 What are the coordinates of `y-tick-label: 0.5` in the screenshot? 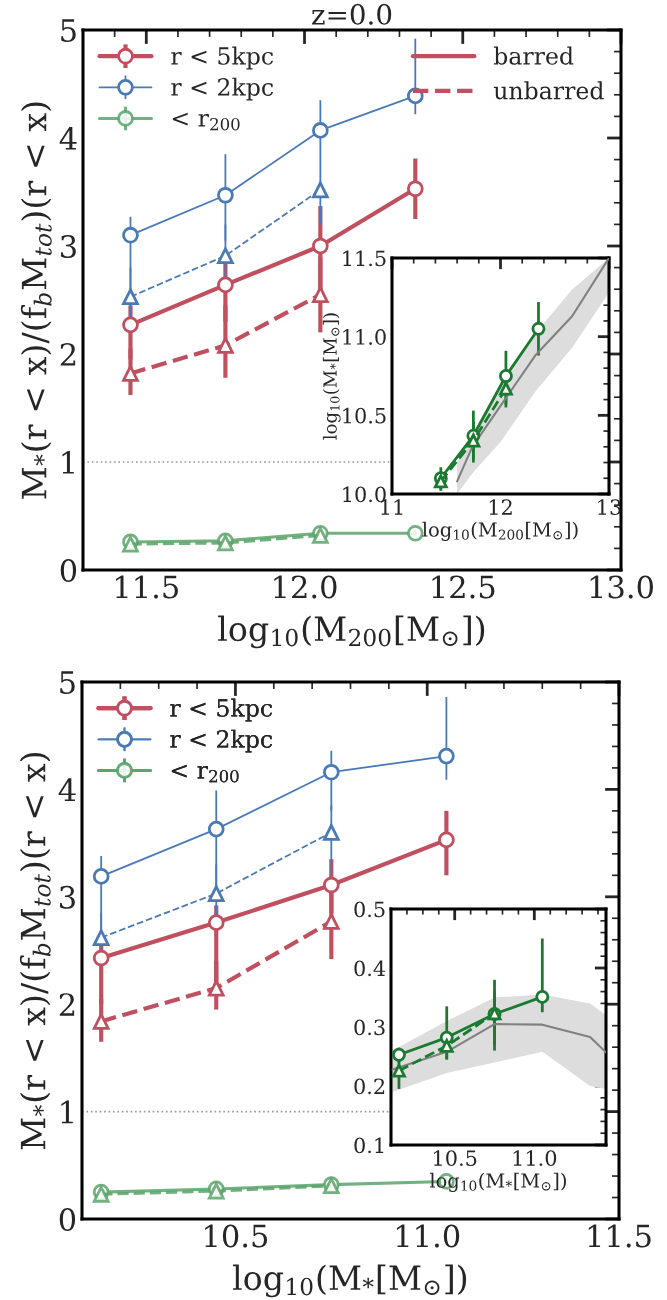 It's located at (369, 909).